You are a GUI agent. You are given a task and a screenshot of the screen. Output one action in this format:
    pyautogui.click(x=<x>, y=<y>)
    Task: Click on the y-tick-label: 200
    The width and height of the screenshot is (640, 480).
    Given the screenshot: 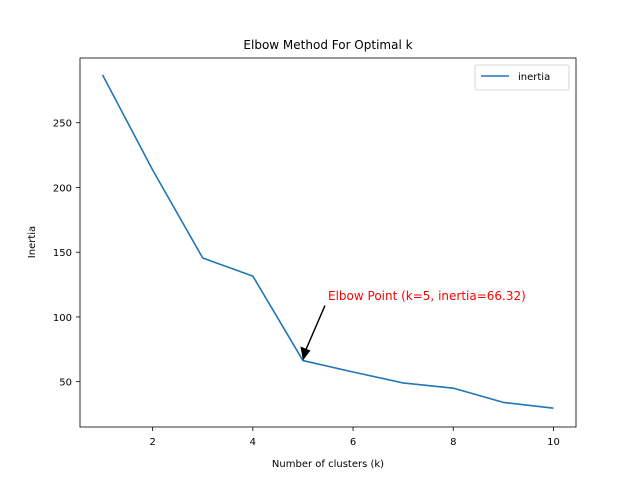 What is the action you would take?
    pyautogui.click(x=62, y=188)
    